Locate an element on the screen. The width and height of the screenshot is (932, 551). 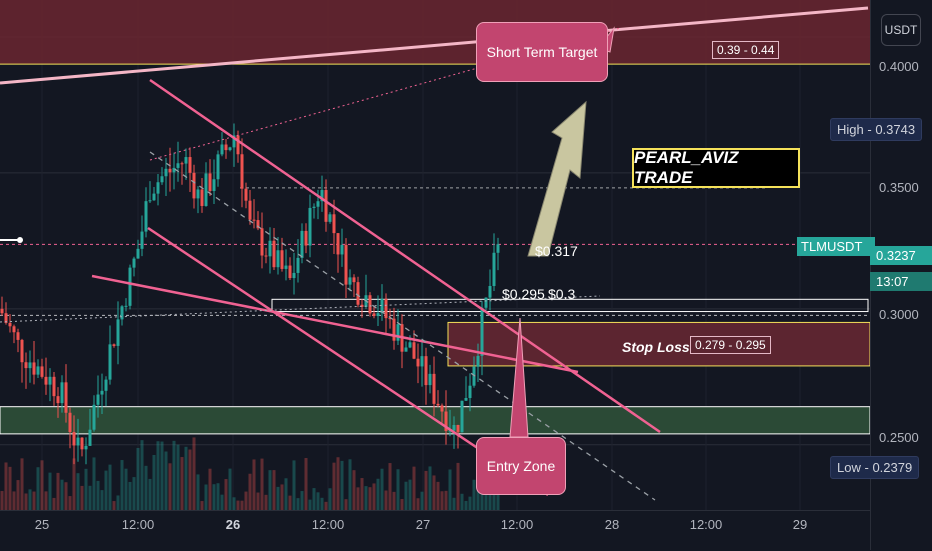
last-price-countdown: 13:07 is located at coordinates (901, 281).